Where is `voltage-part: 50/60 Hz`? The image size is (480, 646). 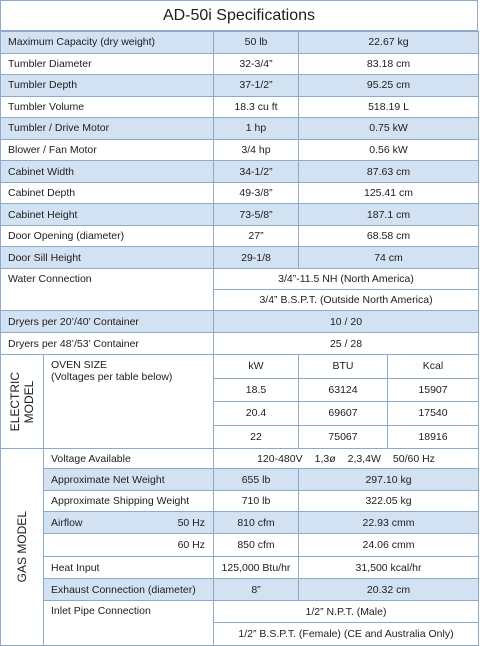 voltage-part: 50/60 Hz is located at coordinates (413, 458).